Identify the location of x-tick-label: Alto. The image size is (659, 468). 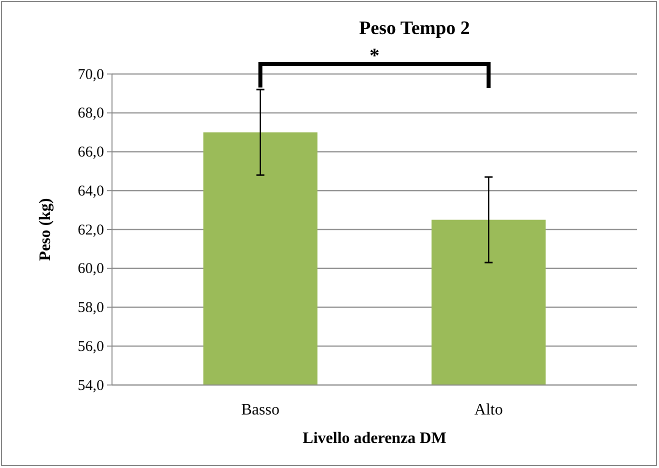
(488, 409).